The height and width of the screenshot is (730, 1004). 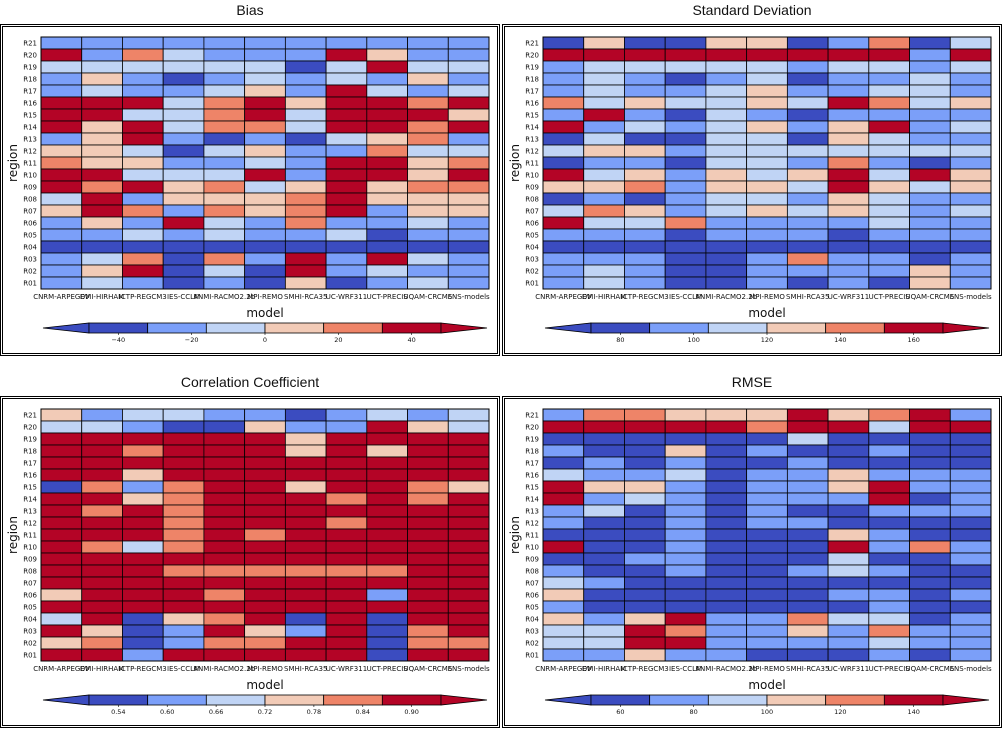 I want to click on y-tick-label: R09, so click(x=30, y=188).